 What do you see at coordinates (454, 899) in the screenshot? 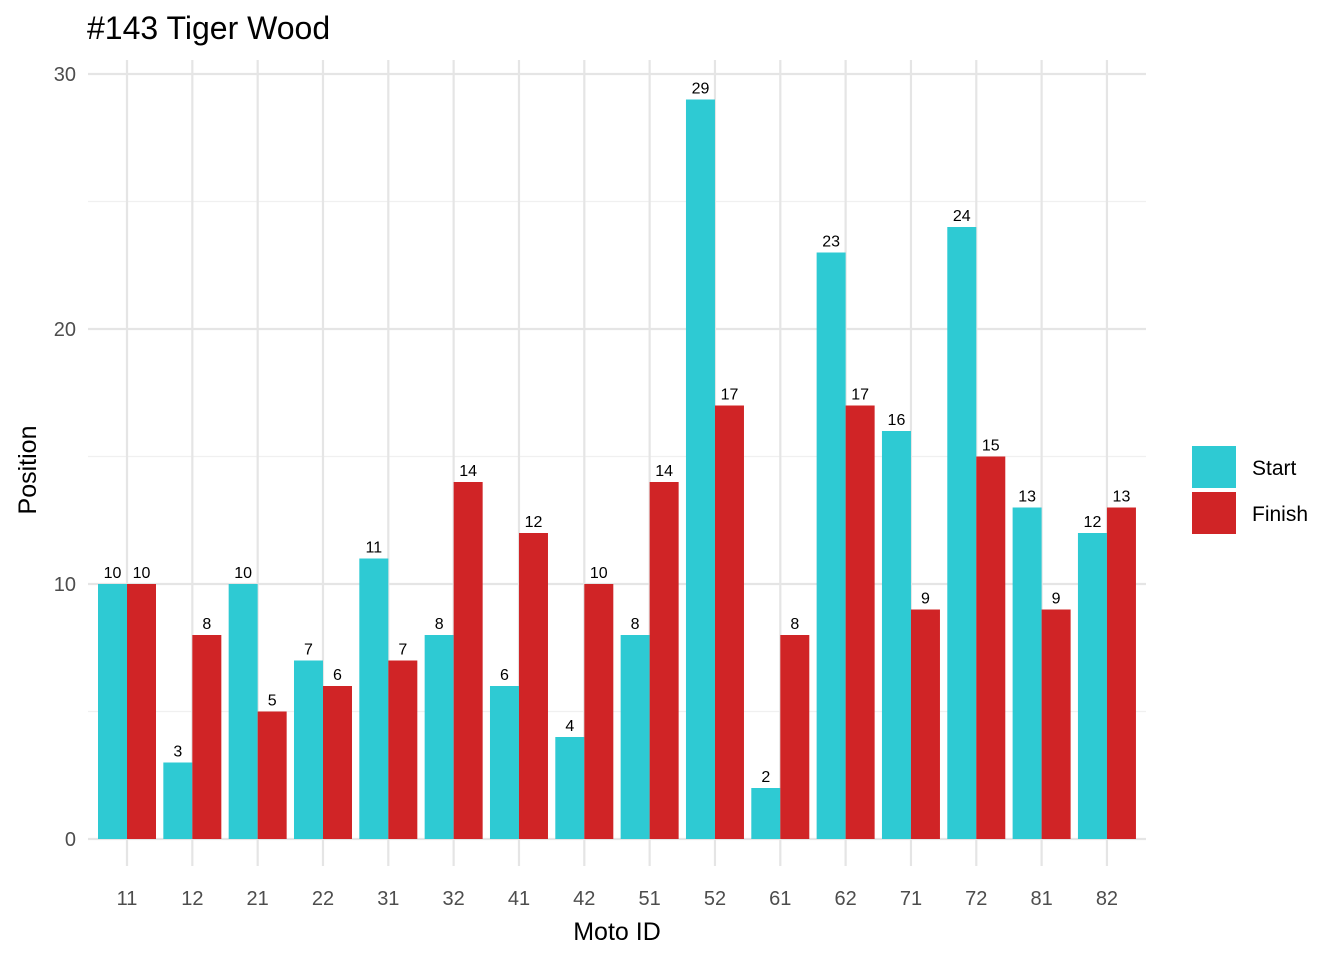
I see `x-tick-label: 32` at bounding box center [454, 899].